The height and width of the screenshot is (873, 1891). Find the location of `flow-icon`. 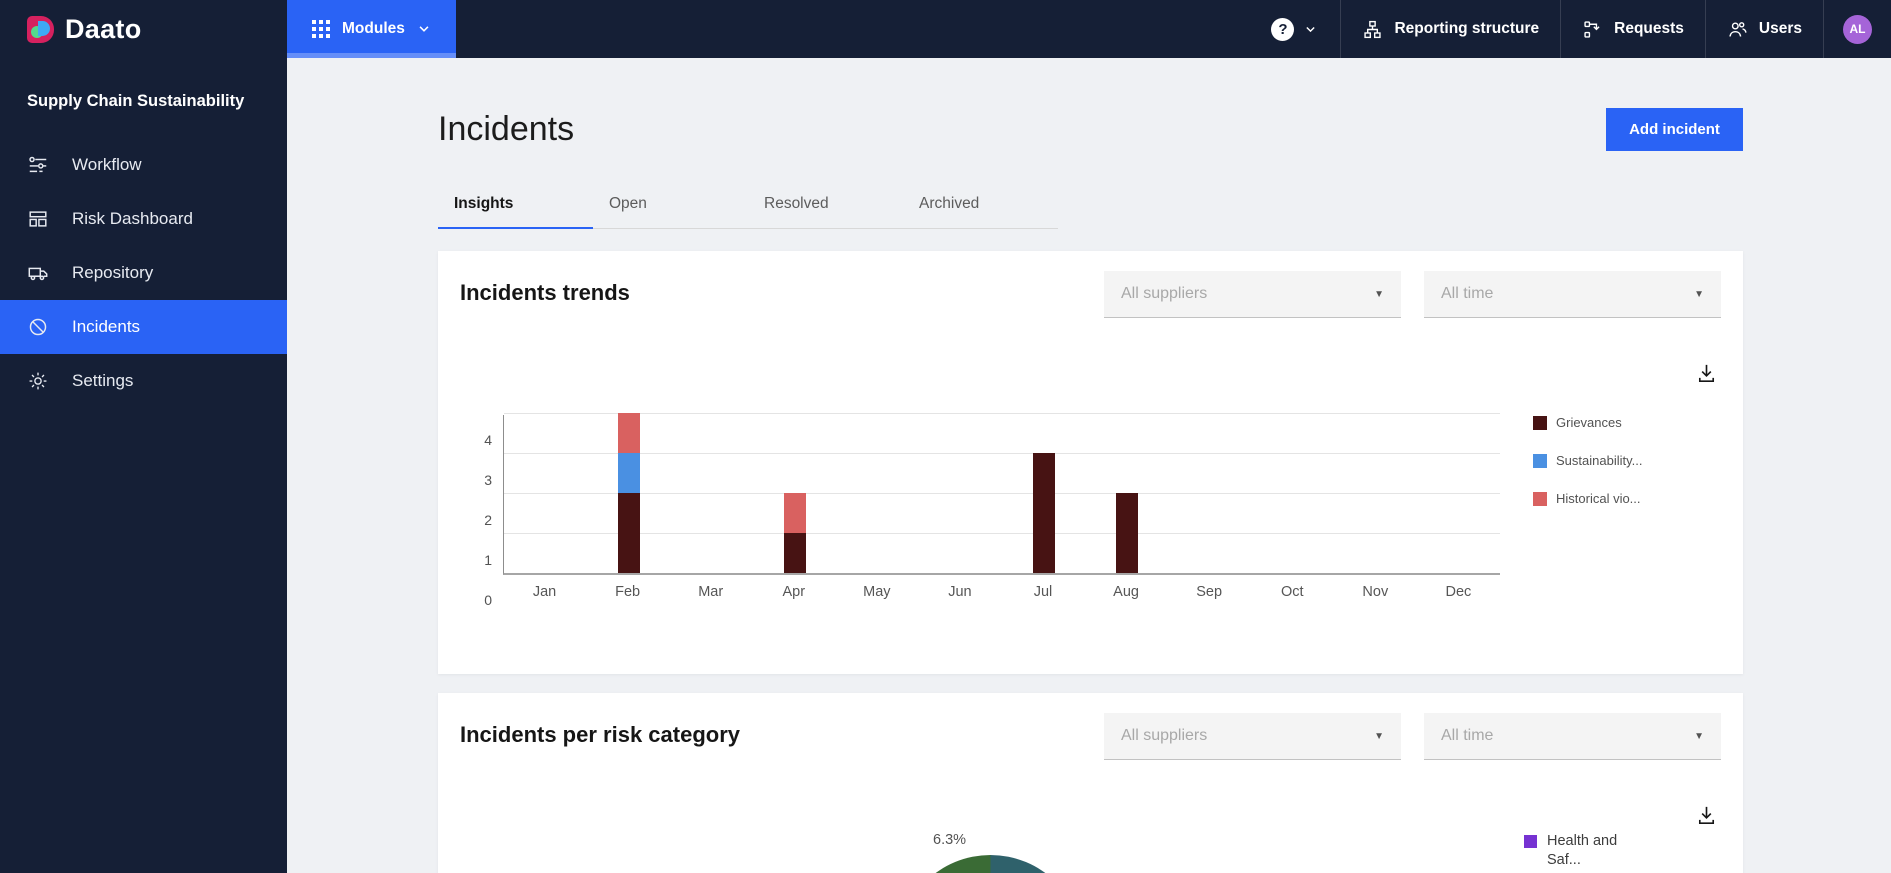

flow-icon is located at coordinates (1592, 29).